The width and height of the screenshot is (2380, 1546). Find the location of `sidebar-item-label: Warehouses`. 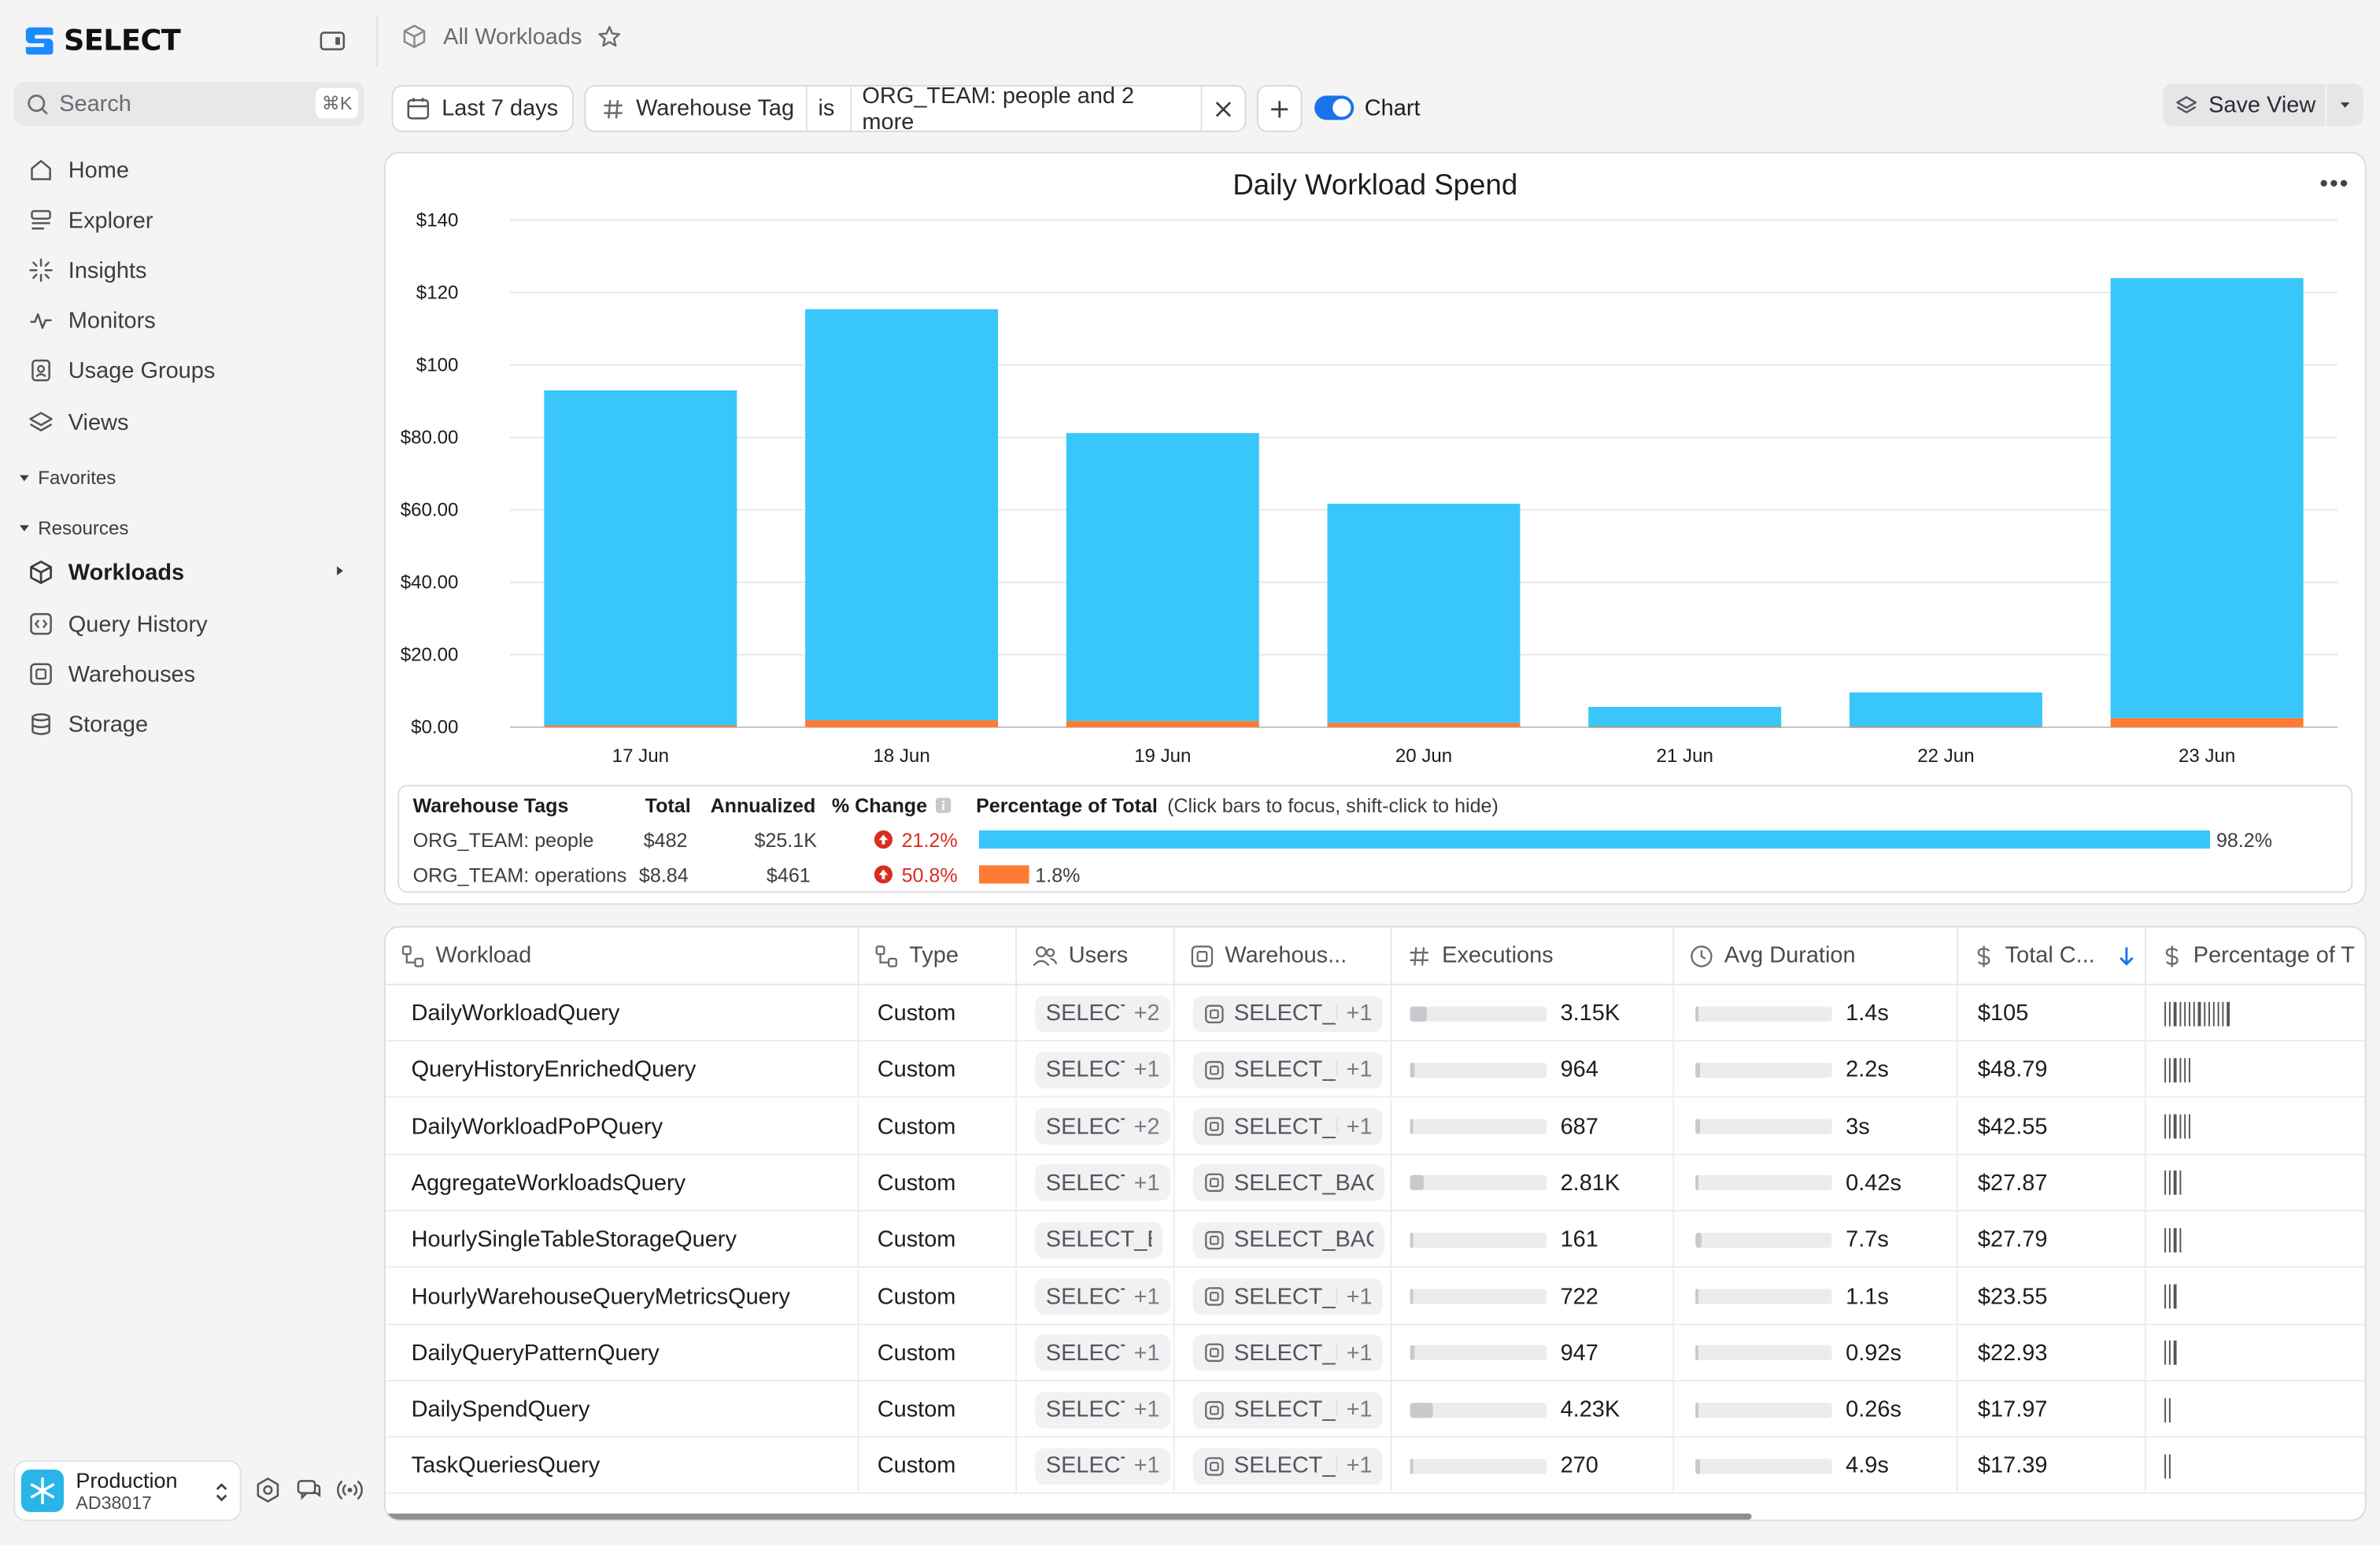

sidebar-item-label: Warehouses is located at coordinates (132, 673).